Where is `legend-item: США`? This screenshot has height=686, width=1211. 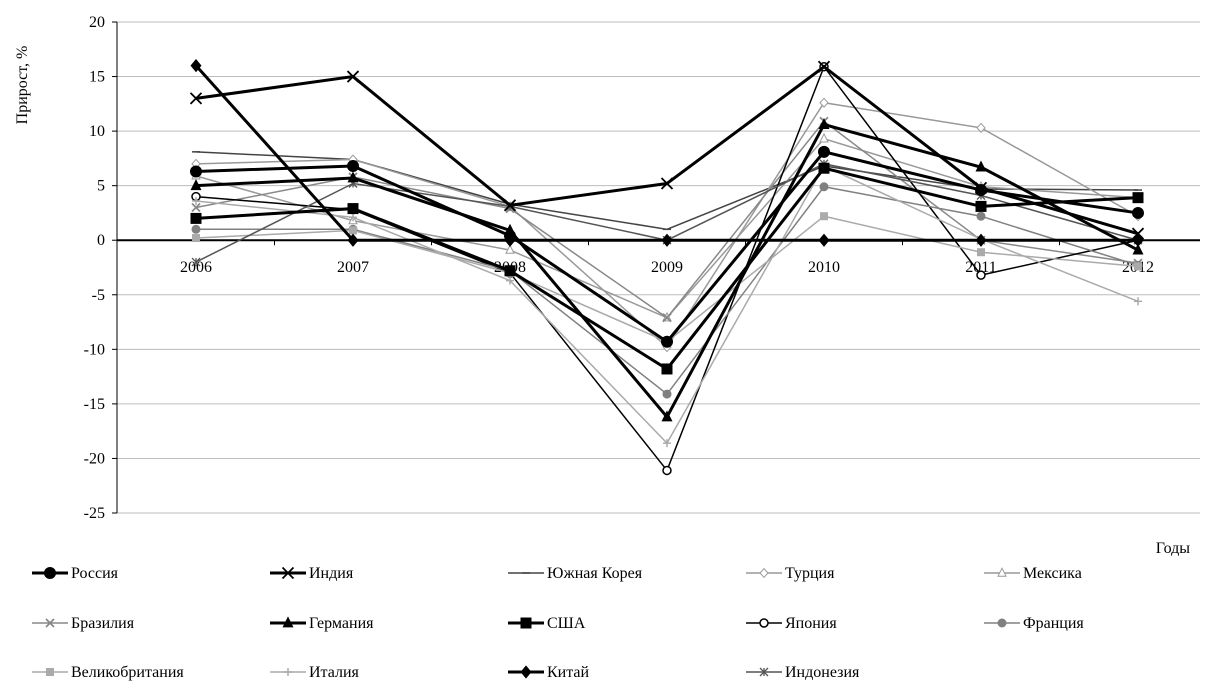
legend-item: США is located at coordinates (547, 623).